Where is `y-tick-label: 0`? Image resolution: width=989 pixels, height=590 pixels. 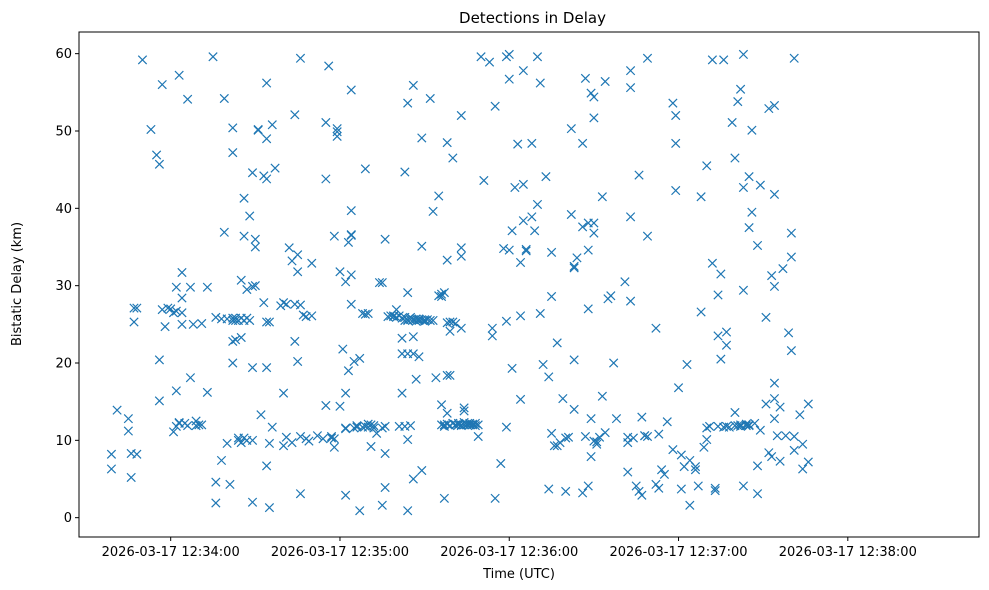
y-tick-label: 0 is located at coordinates (68, 518).